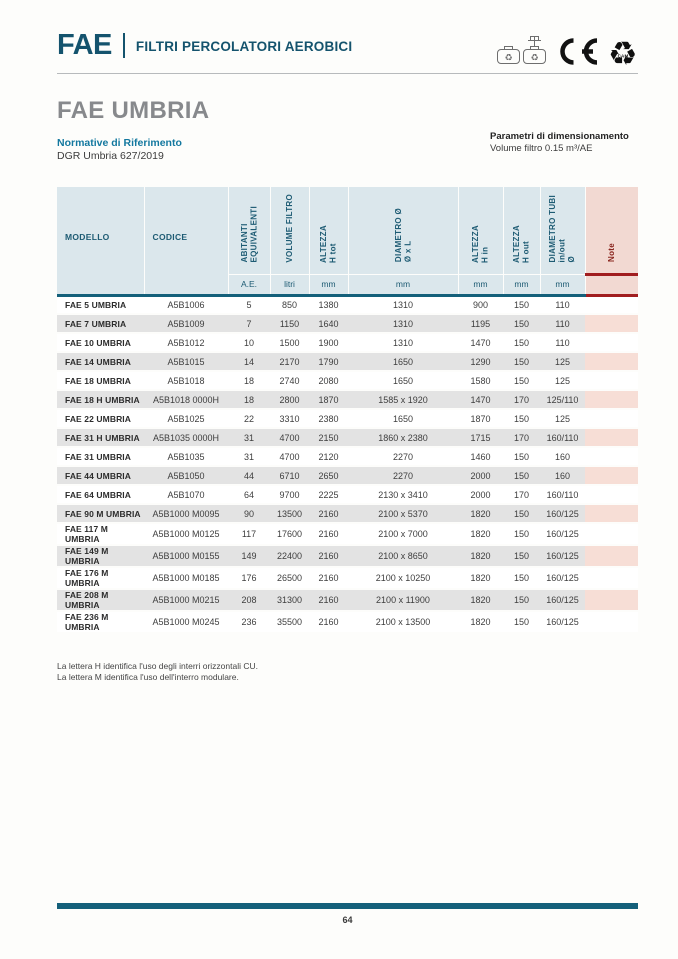 This screenshot has width=678, height=959. What do you see at coordinates (562, 285) in the screenshot?
I see `unit-diametro-tubi: mm` at bounding box center [562, 285].